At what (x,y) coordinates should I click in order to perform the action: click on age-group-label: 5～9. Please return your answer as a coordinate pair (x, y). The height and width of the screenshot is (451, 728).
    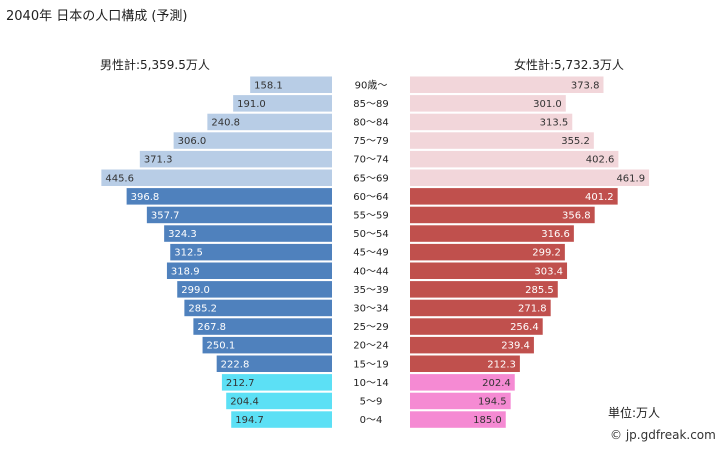
    Looking at the image, I should click on (371, 401).